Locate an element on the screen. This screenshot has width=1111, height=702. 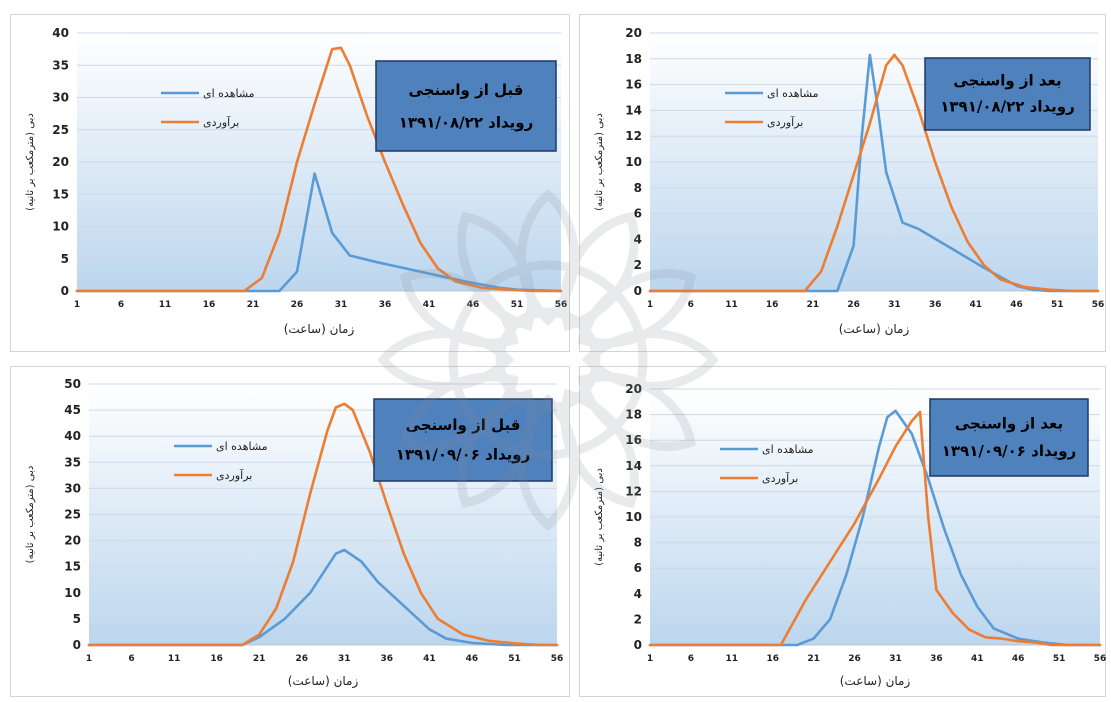
y-tick-label: 16 is located at coordinates (633, 440).